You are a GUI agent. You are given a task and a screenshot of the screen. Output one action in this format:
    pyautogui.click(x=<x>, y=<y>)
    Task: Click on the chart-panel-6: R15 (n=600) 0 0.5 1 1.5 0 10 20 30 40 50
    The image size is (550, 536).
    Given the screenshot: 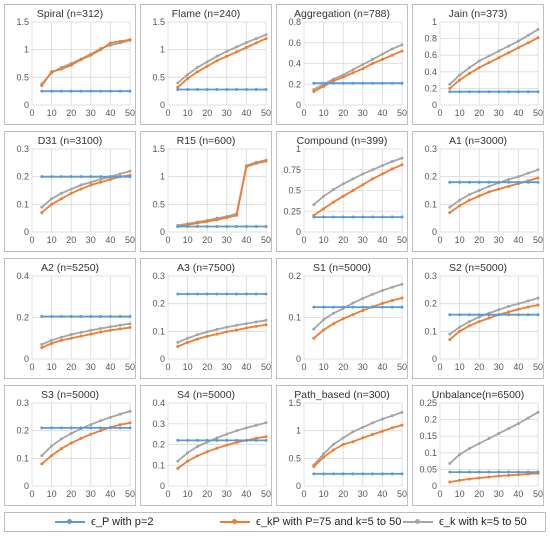 What is the action you would take?
    pyautogui.click(x=206, y=191)
    